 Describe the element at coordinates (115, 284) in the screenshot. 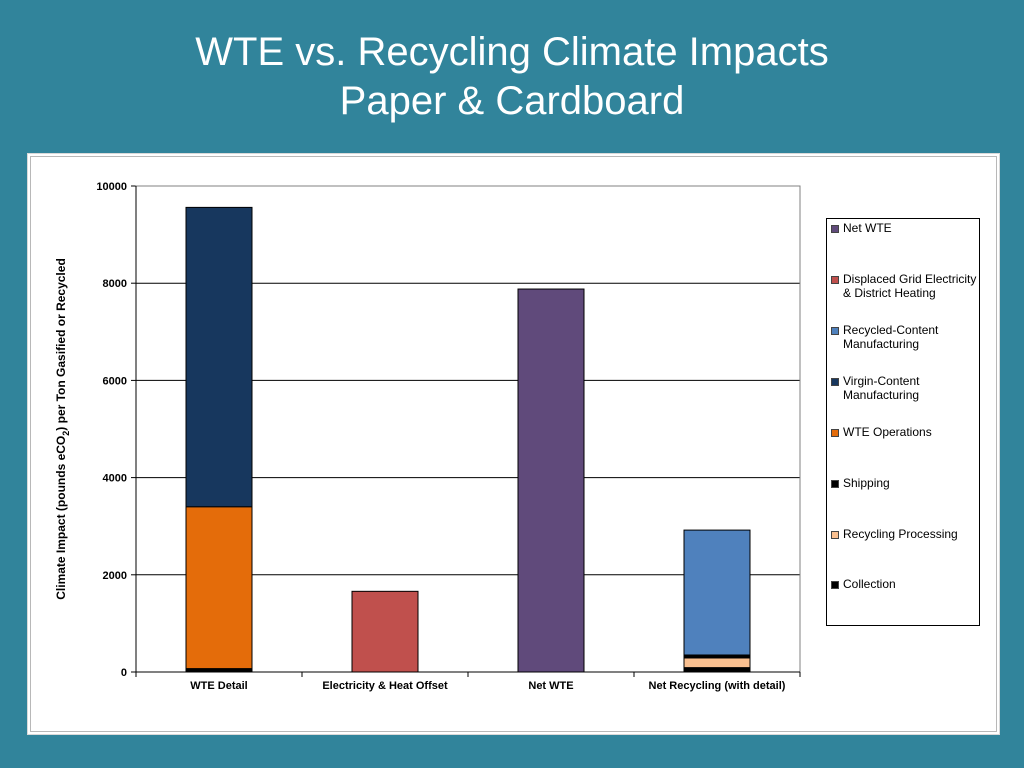

I see `y-tick-label: 8000` at that location.